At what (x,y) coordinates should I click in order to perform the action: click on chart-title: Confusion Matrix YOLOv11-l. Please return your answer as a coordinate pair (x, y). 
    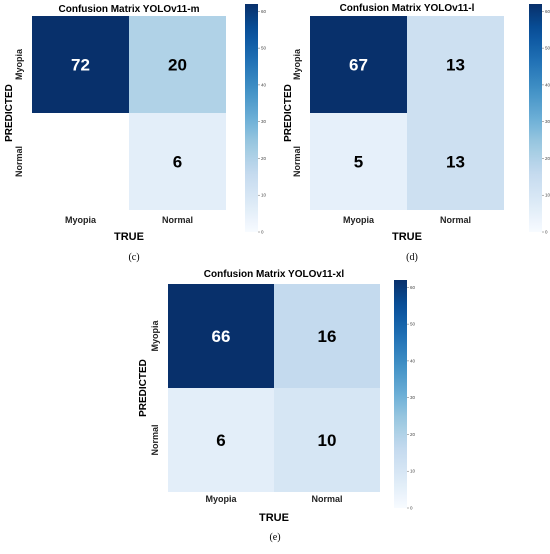
    Looking at the image, I should click on (407, 8).